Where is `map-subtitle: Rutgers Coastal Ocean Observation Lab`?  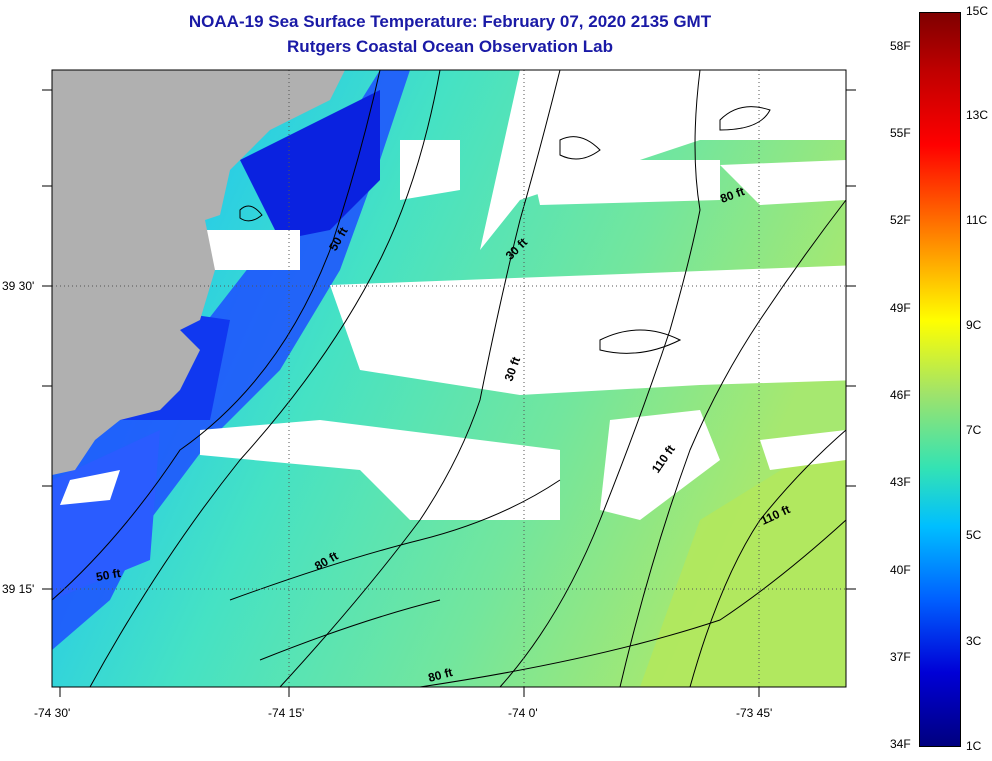
map-subtitle: Rutgers Coastal Ocean Observation Lab is located at coordinates (450, 46).